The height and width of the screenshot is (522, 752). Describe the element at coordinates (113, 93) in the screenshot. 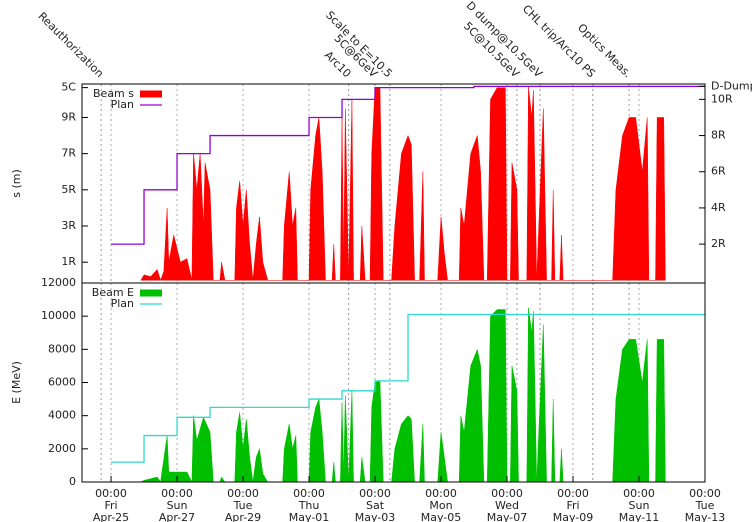

I see `legend-label: Beam s` at that location.